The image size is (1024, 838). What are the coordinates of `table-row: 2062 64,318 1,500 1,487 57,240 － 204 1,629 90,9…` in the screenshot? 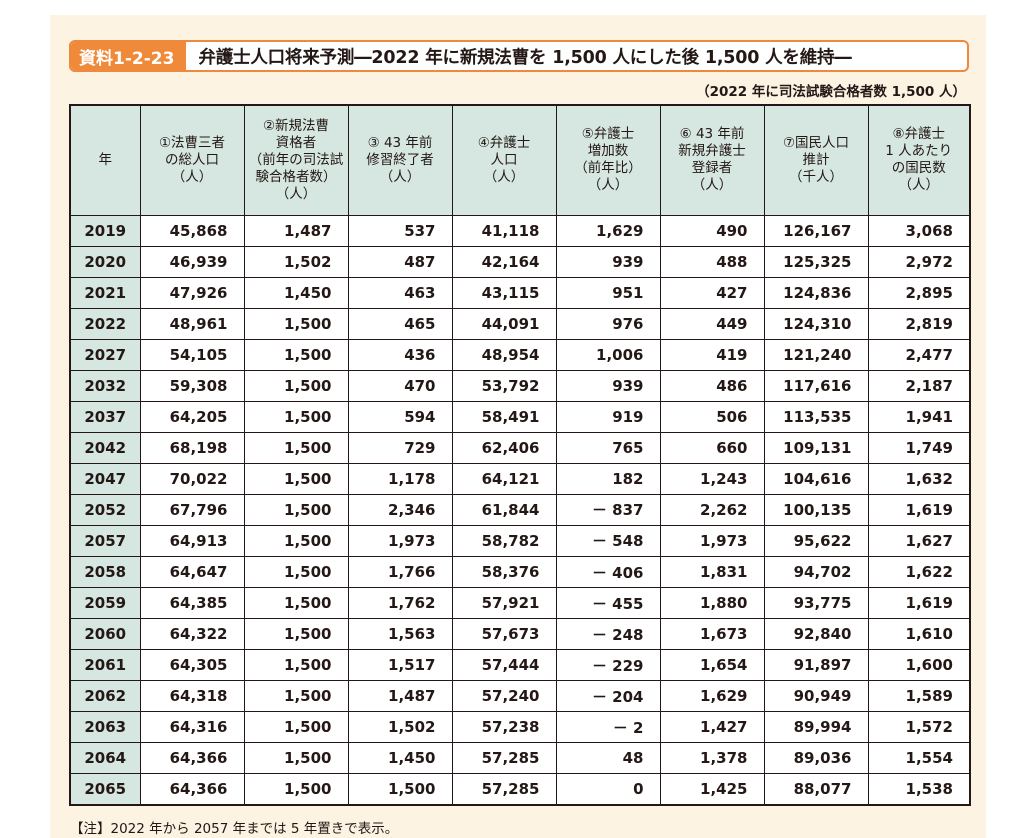 It's located at (520, 696).